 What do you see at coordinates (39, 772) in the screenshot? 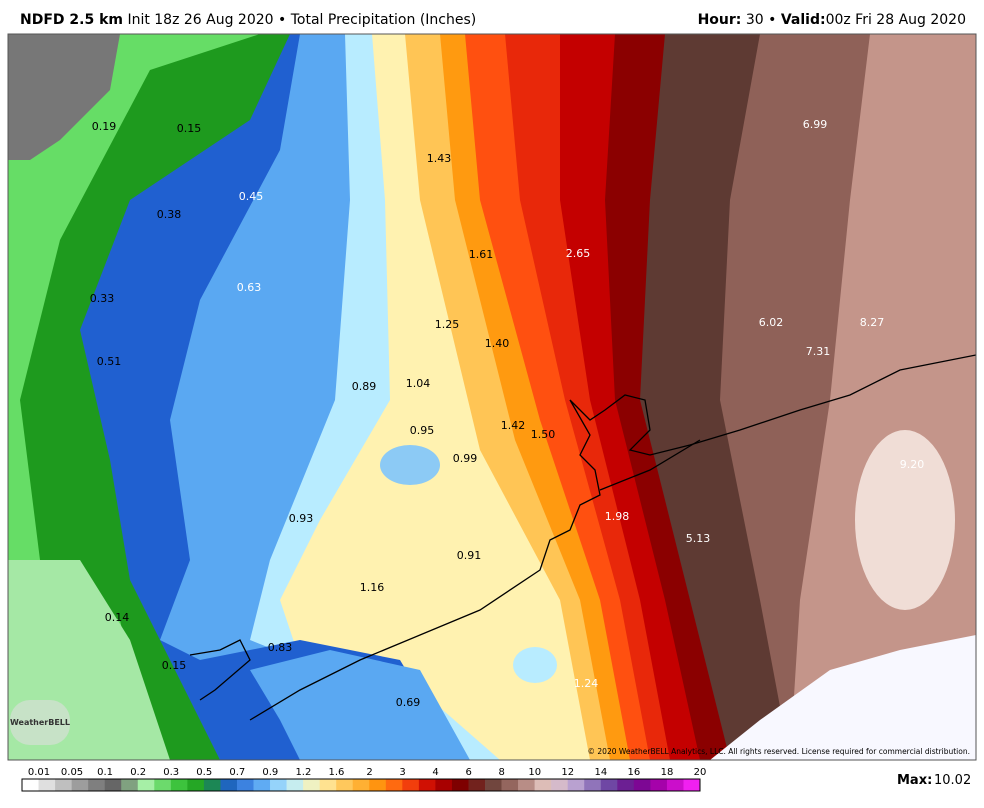
I see `legend-label: 0.01` at bounding box center [39, 772].